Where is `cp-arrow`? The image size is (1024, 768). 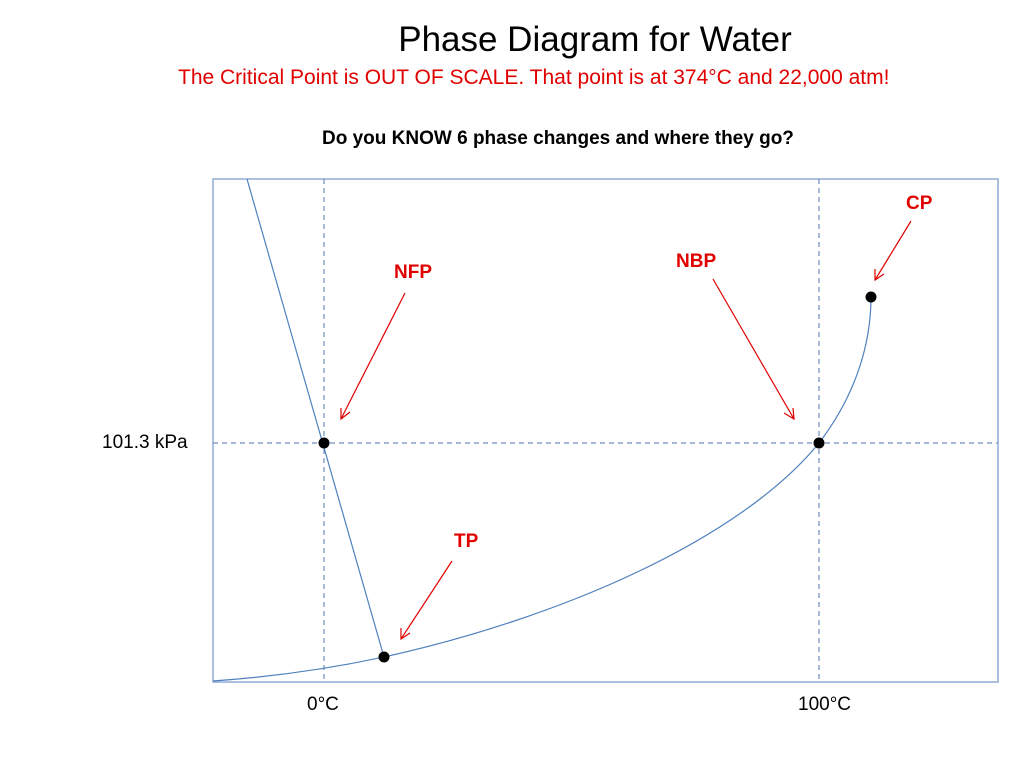 cp-arrow is located at coordinates (893, 251).